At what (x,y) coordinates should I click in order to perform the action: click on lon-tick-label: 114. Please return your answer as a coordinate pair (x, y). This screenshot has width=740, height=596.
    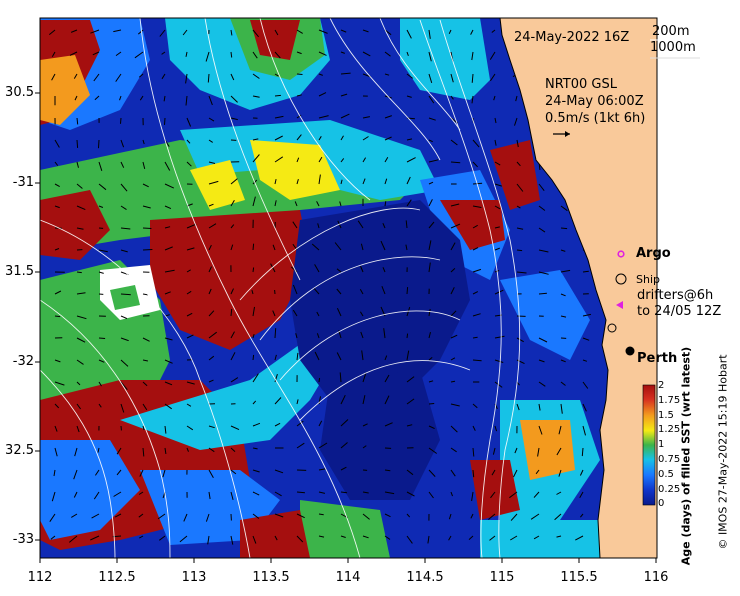
    Looking at the image, I should click on (348, 577).